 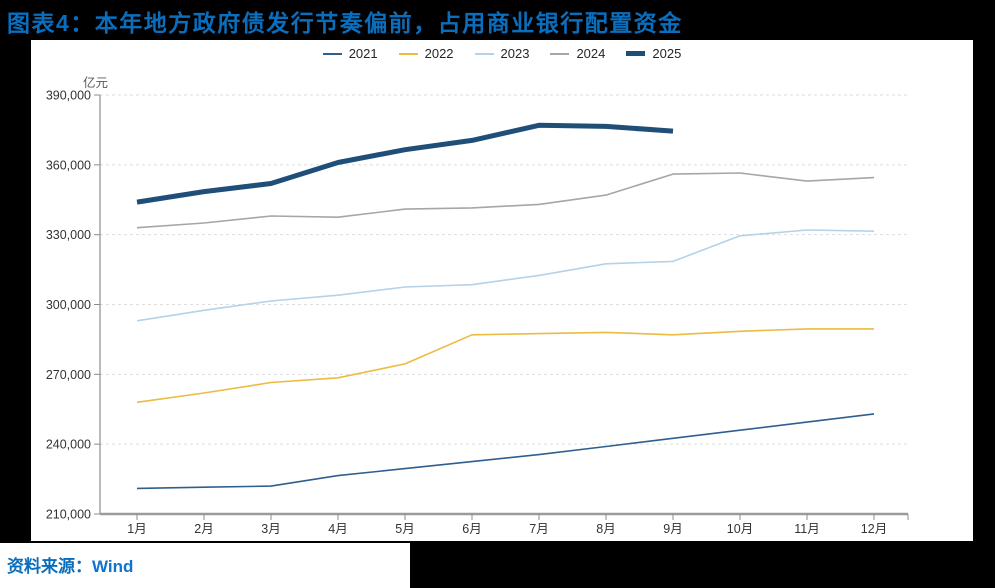 What do you see at coordinates (484, 53) in the screenshot?
I see `legend-swatch-2023` at bounding box center [484, 53].